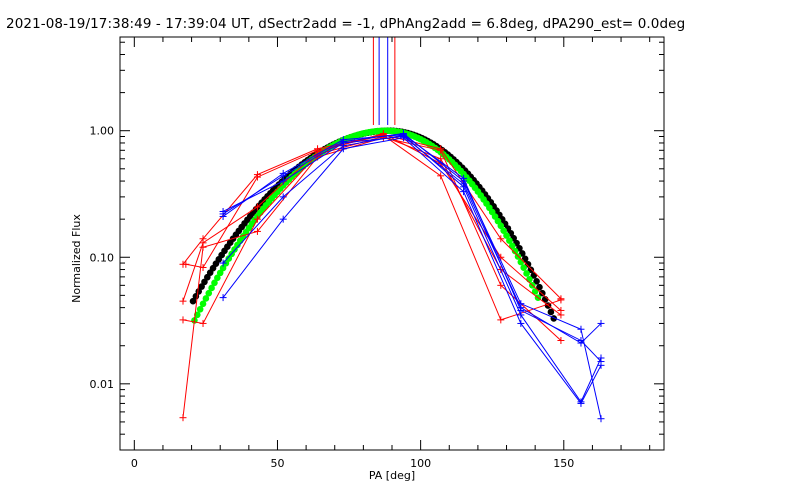  Describe the element at coordinates (102, 384) in the screenshot. I see `y-tick-label: 0.01` at that location.